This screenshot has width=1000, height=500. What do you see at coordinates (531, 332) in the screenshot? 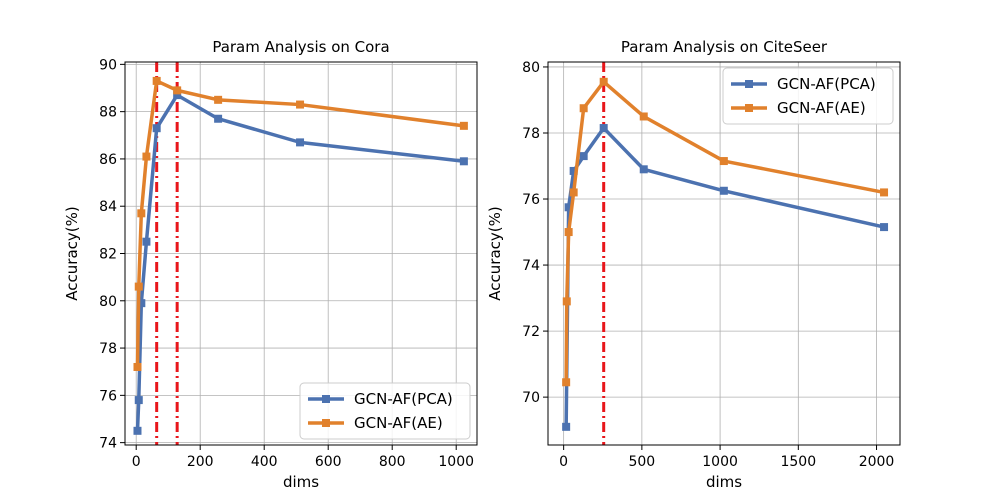
I see `y-tick-label: 72` at bounding box center [531, 332].